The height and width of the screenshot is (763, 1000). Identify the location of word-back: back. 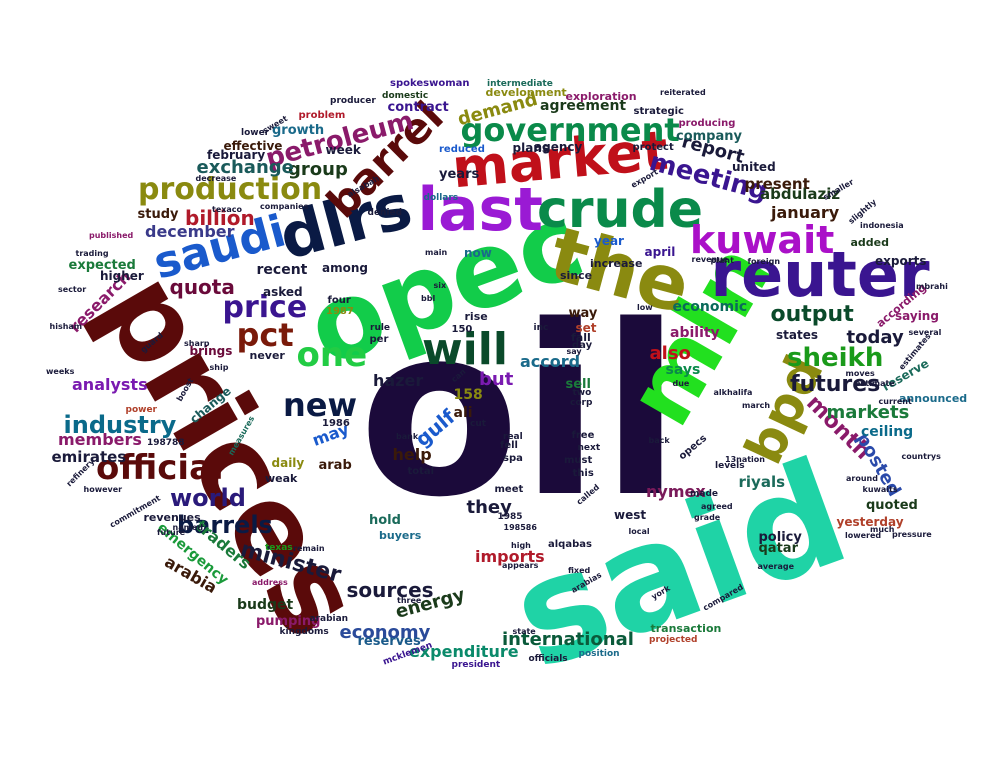
(659, 440).